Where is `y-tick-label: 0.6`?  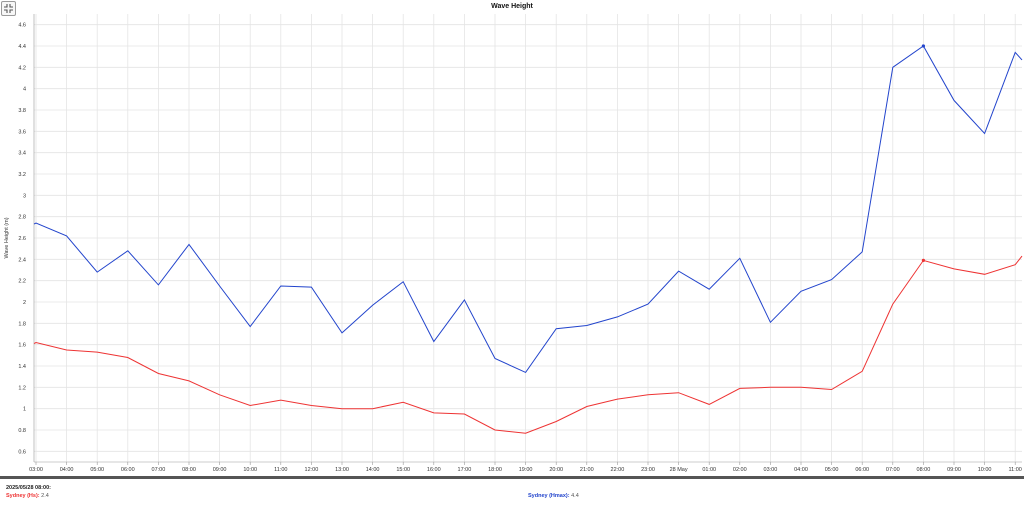
y-tick-label: 0.6 is located at coordinates (22, 452).